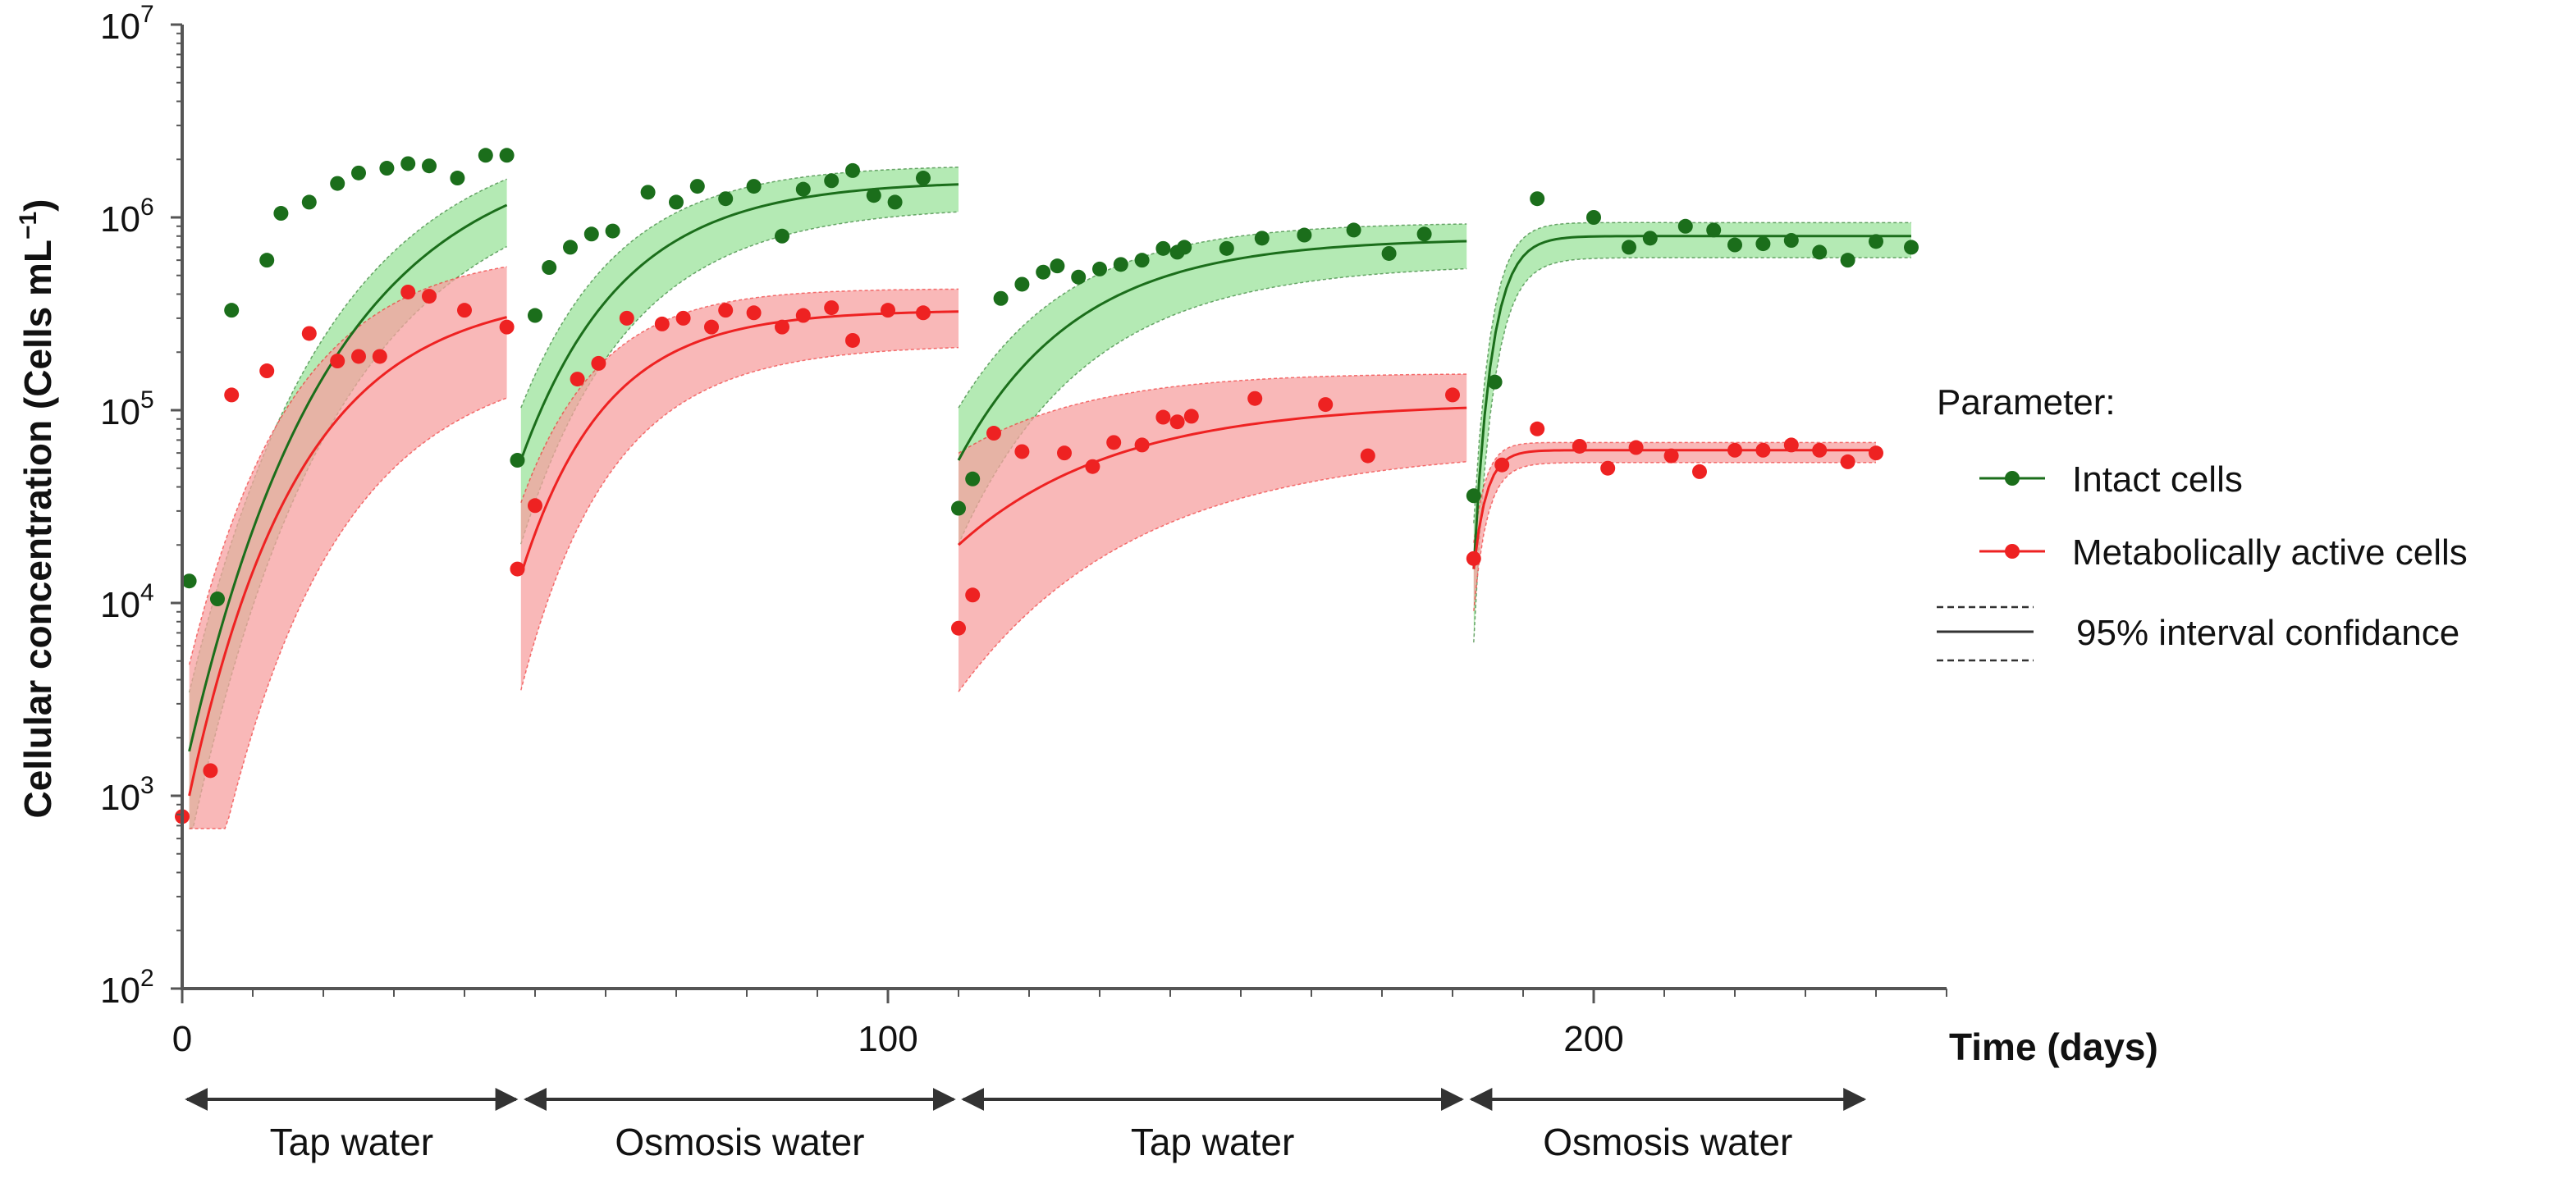 The height and width of the screenshot is (1183, 2576). I want to click on active-ci-band, so click(1674, 526).